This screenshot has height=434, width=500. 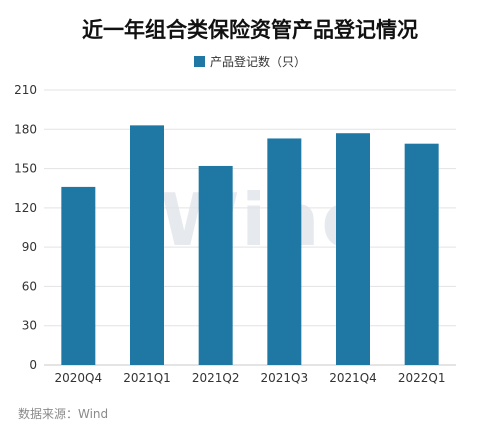 I want to click on legend-label: 产品登记数（只）, so click(x=257, y=62).